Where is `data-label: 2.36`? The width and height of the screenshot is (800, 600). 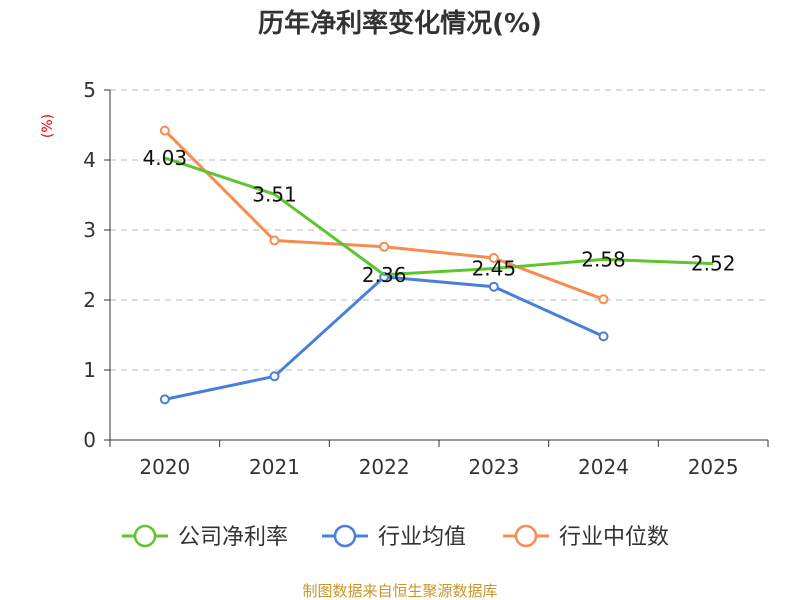 data-label: 2.36 is located at coordinates (384, 275).